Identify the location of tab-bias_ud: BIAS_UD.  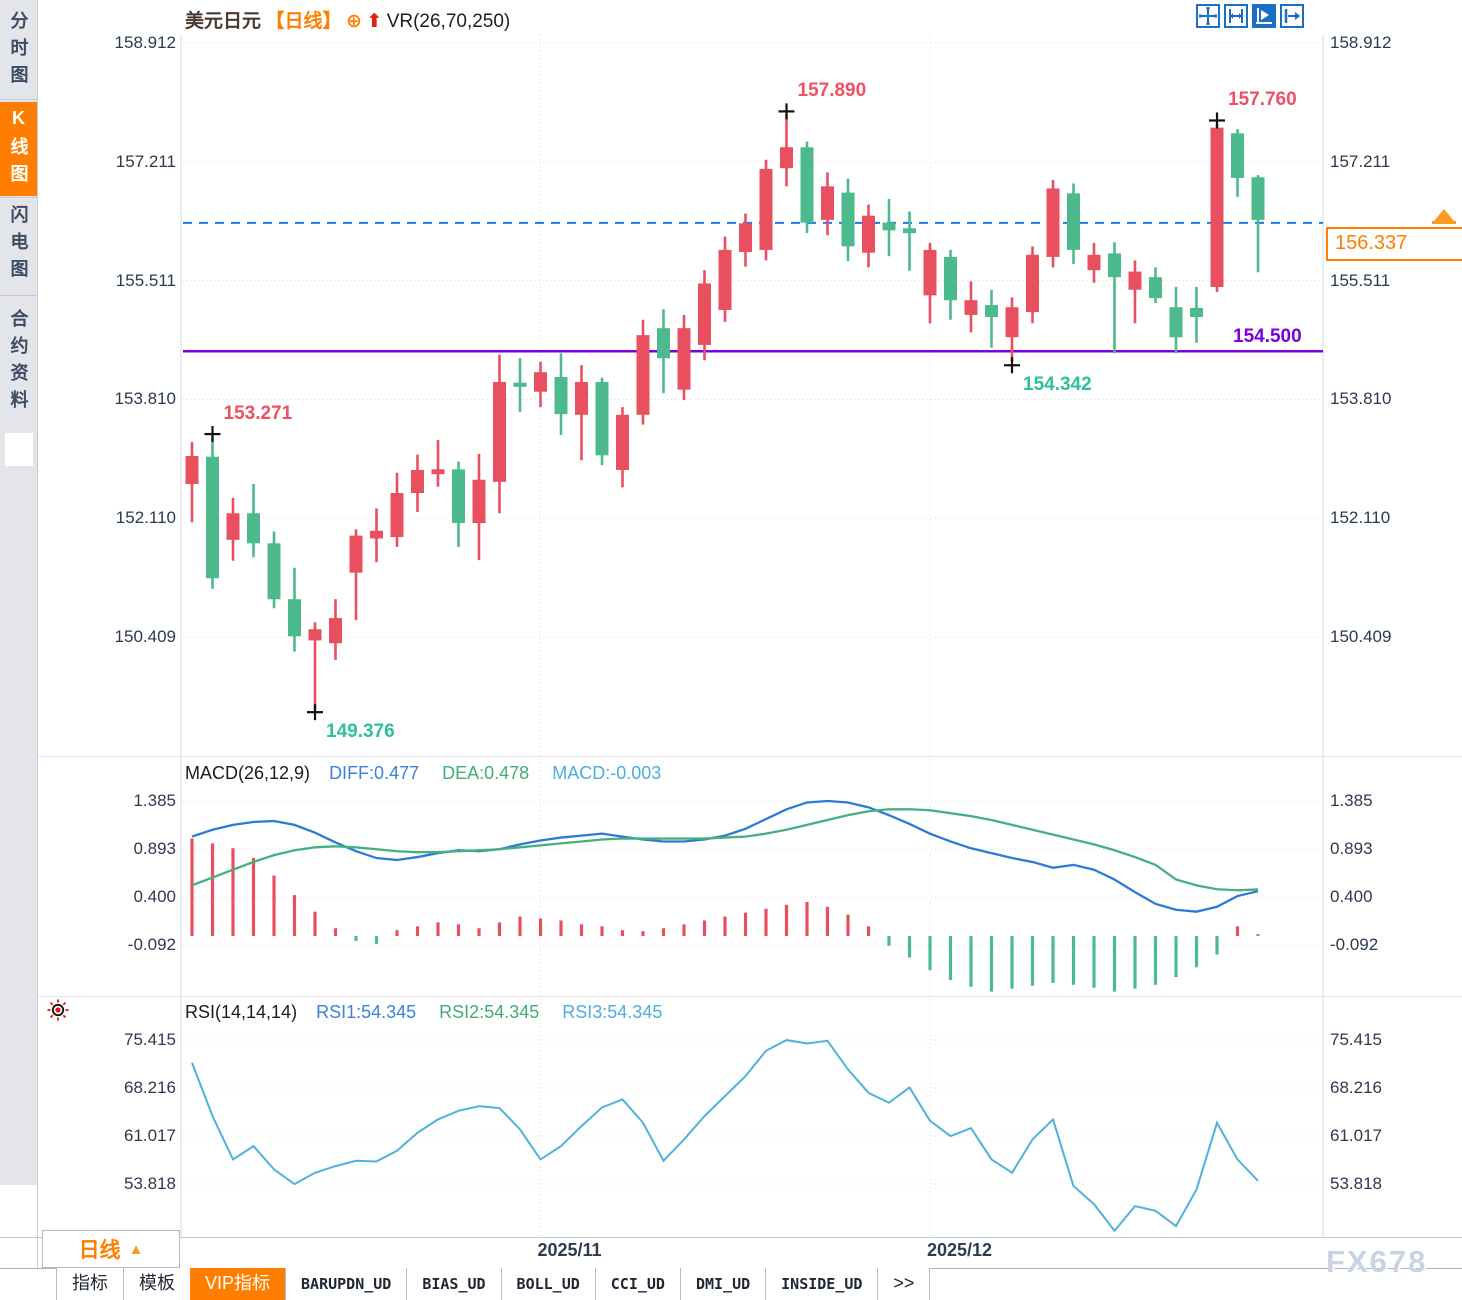
(453, 1284).